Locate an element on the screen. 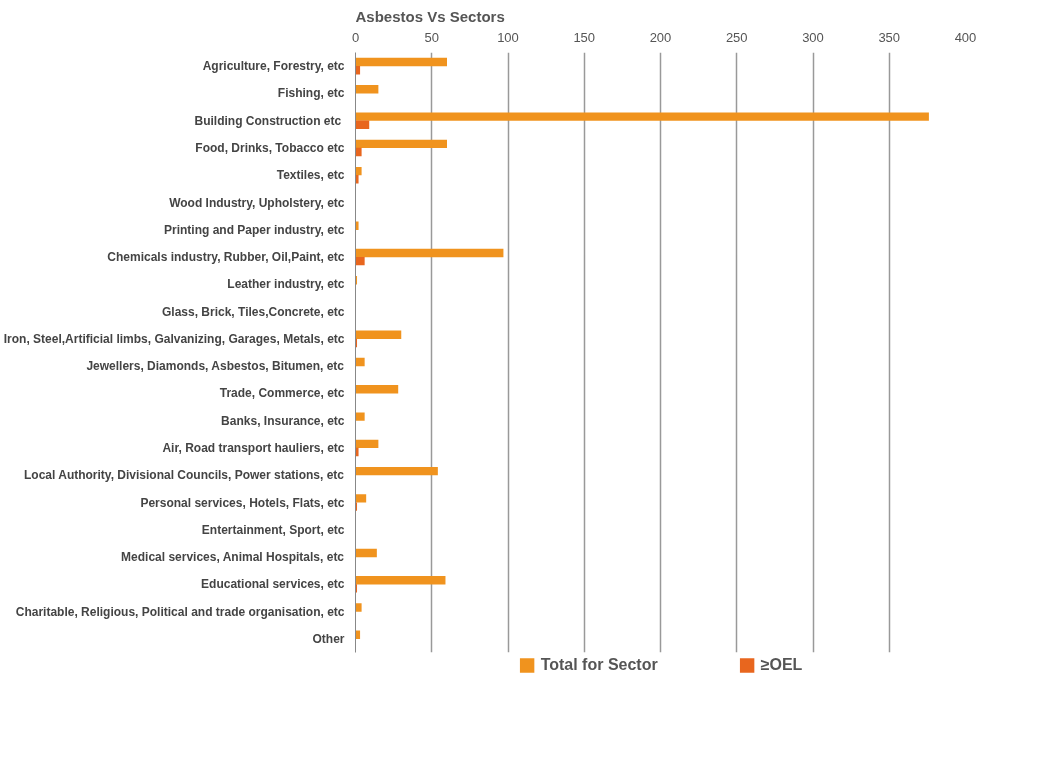 This screenshot has width=1039, height=783. y-tick-label: Trade, Commerce, etc is located at coordinates (282, 393).